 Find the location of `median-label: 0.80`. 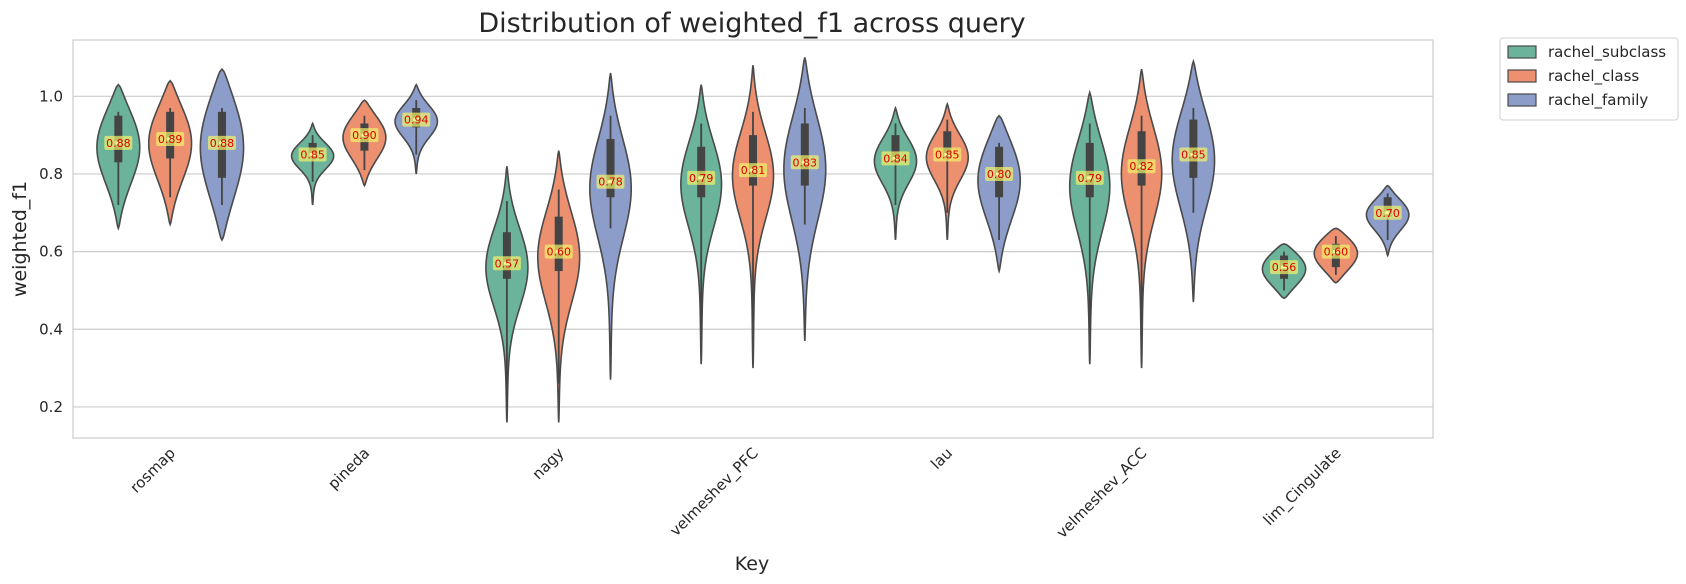

median-label: 0.80 is located at coordinates (999, 174).